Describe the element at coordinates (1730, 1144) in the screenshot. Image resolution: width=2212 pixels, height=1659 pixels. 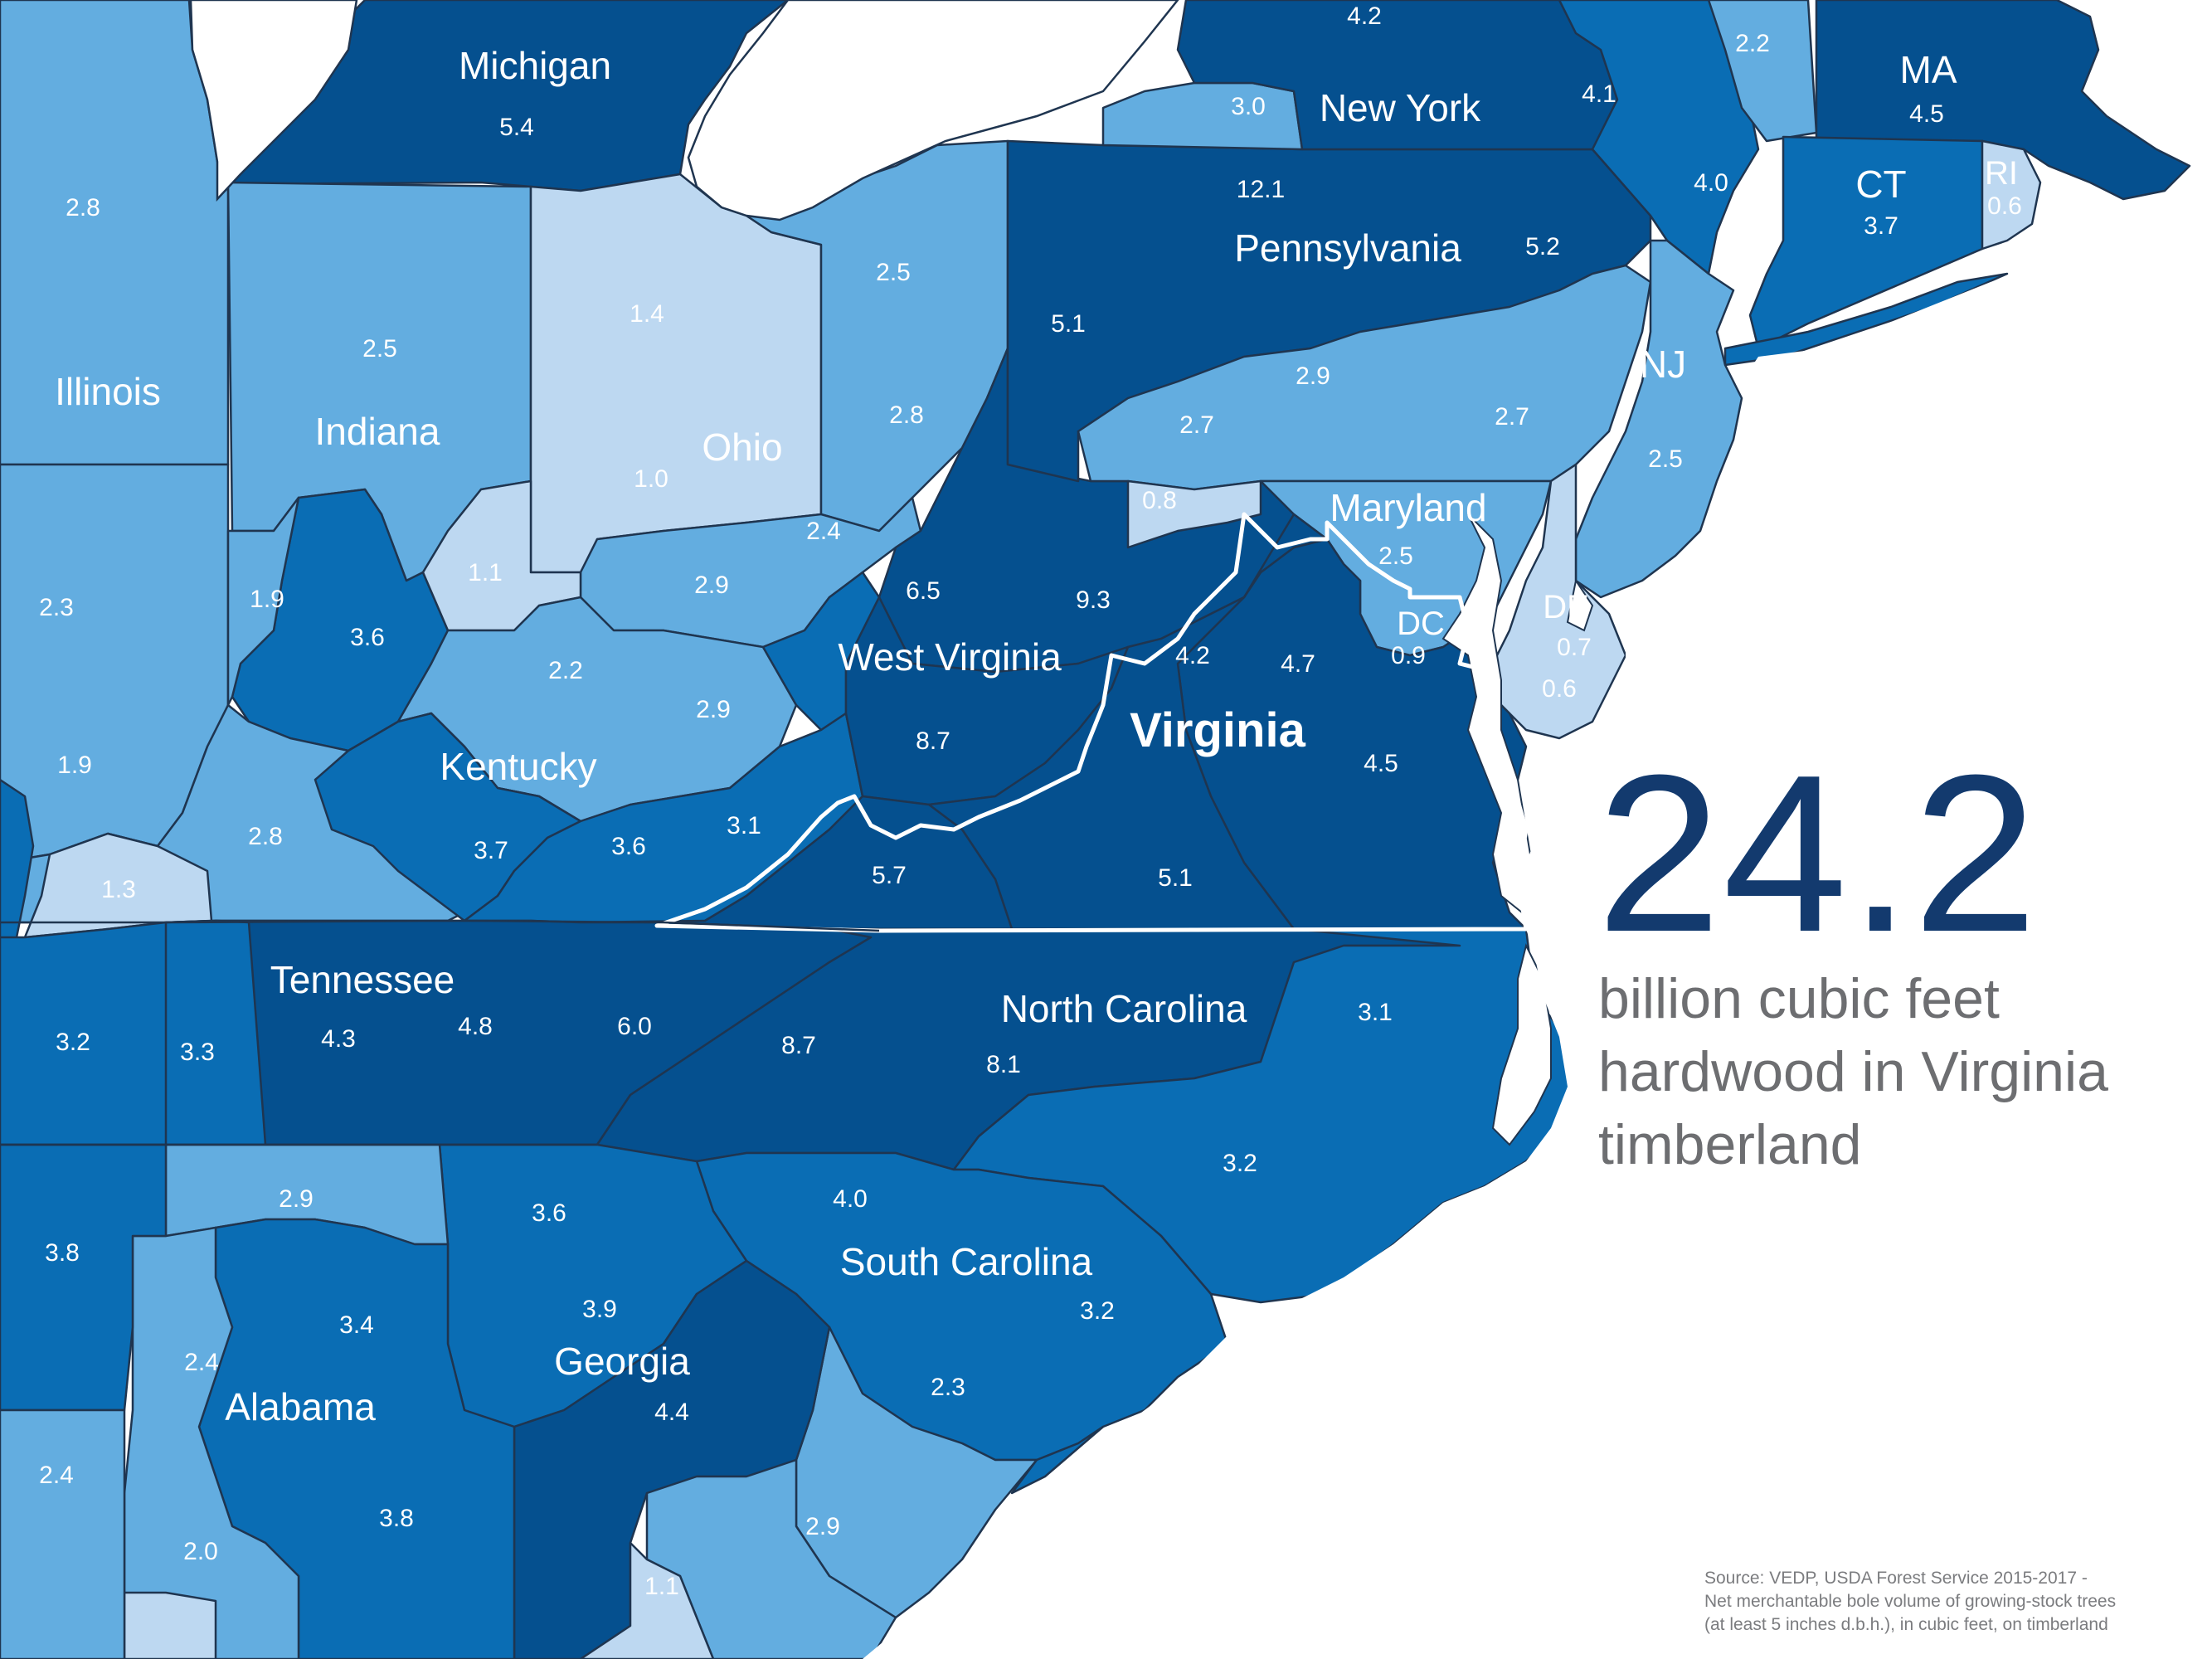
I see `headline-line-3: timberland` at that location.